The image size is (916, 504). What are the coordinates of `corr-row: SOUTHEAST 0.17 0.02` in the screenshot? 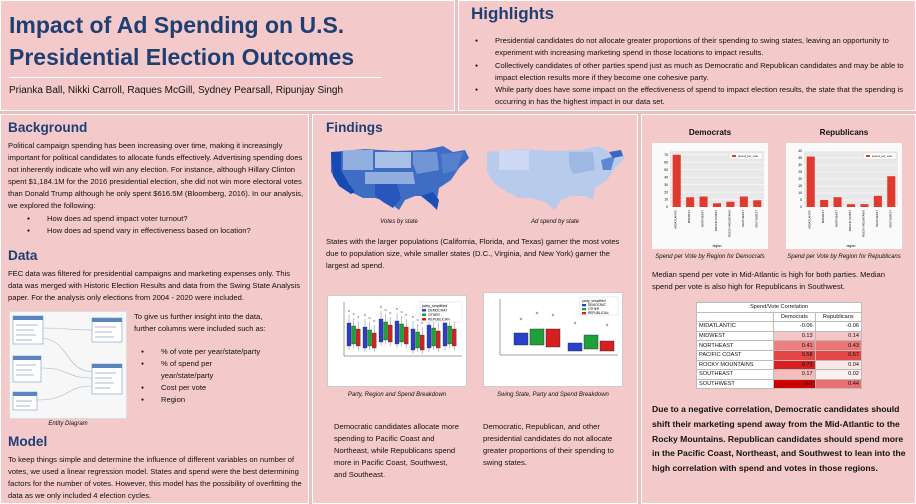 It's located at (779, 374).